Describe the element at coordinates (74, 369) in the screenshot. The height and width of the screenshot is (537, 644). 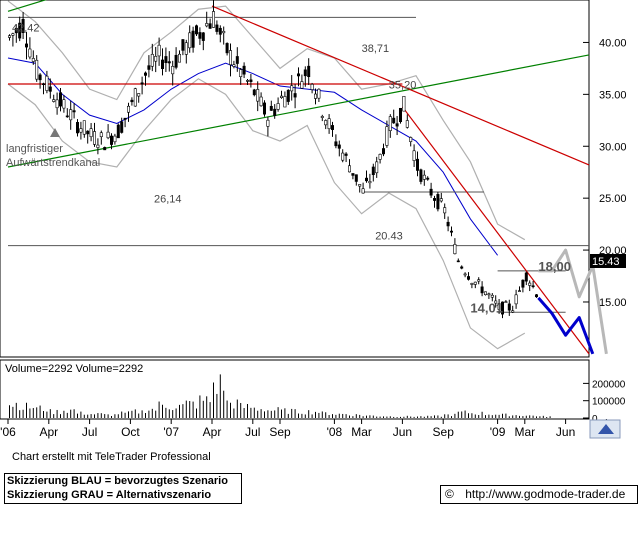
I see `volume-label: Volume=2292 Volume=2292` at that location.